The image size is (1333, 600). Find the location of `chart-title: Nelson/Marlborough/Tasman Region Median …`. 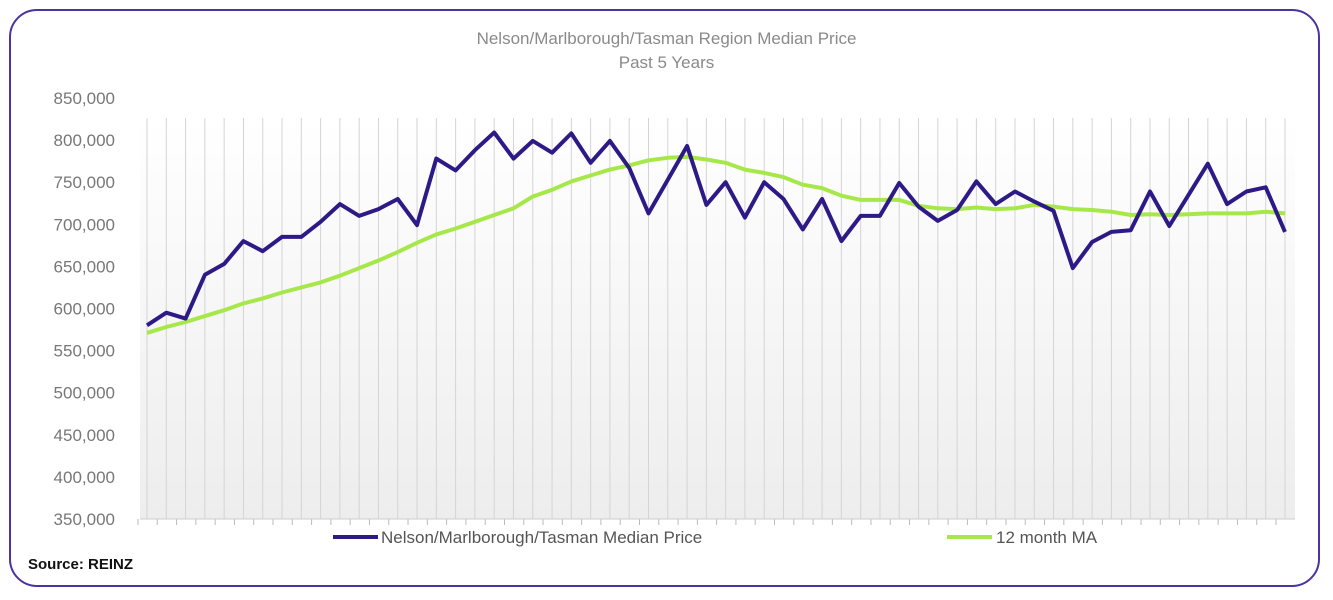

chart-title: Nelson/Marlborough/Tasman Region Median … is located at coordinates (666, 38).